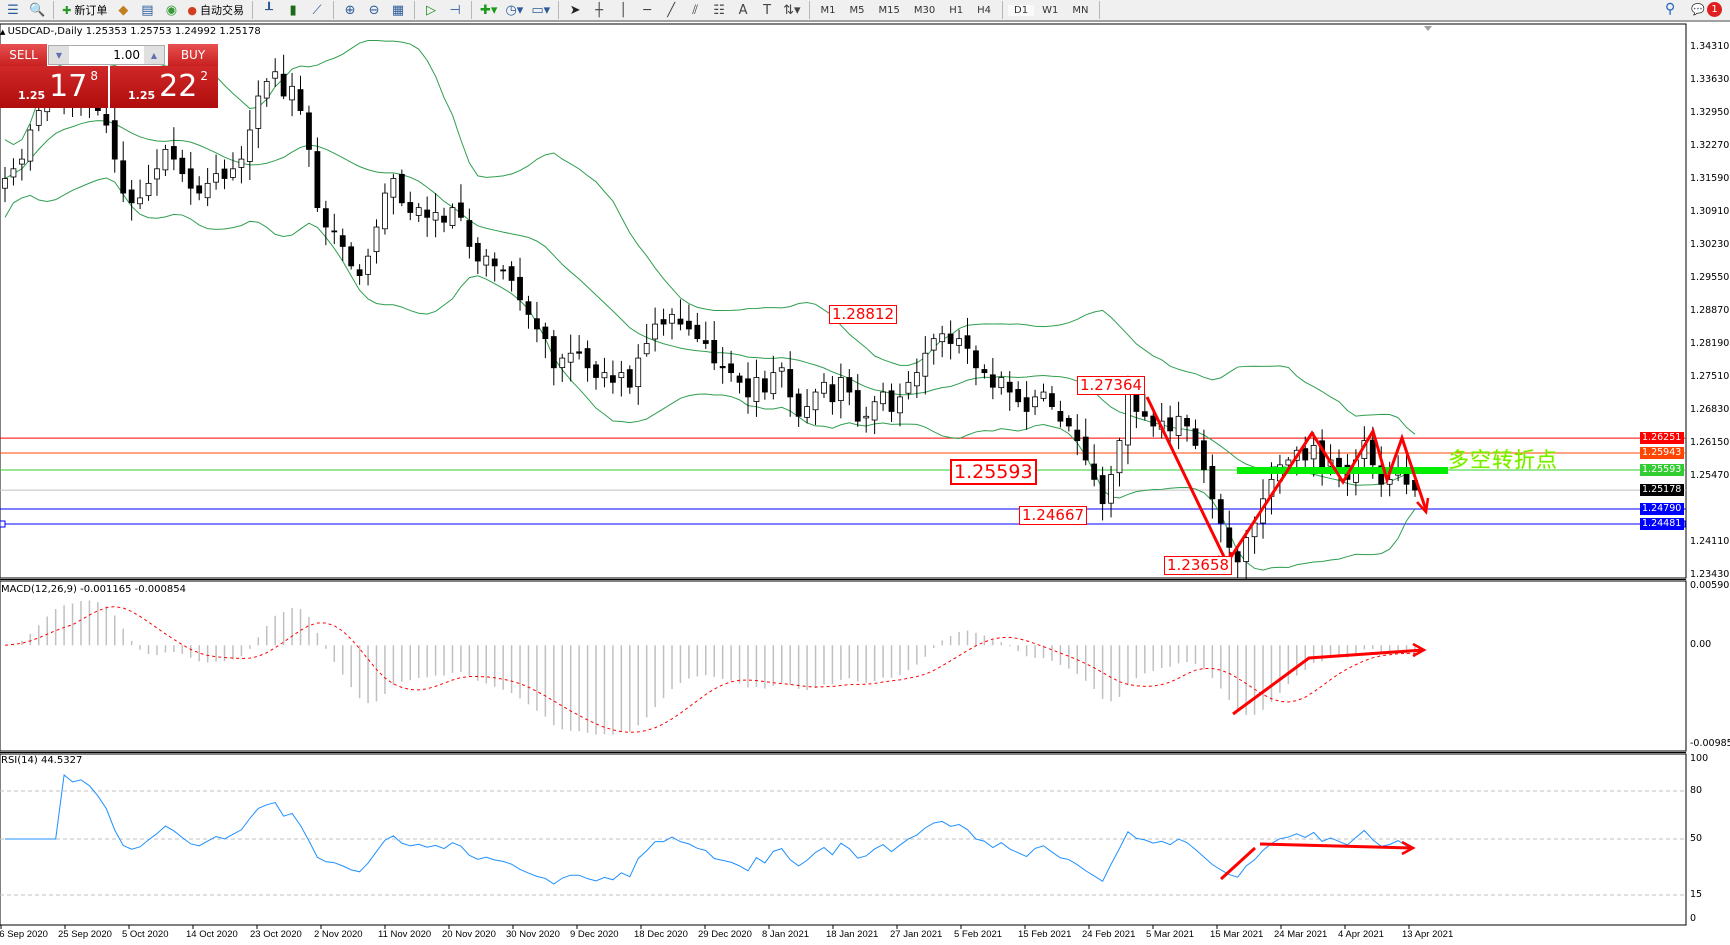  What do you see at coordinates (374, 10) in the screenshot?
I see `zoom-out-icon: ⊖` at bounding box center [374, 10].